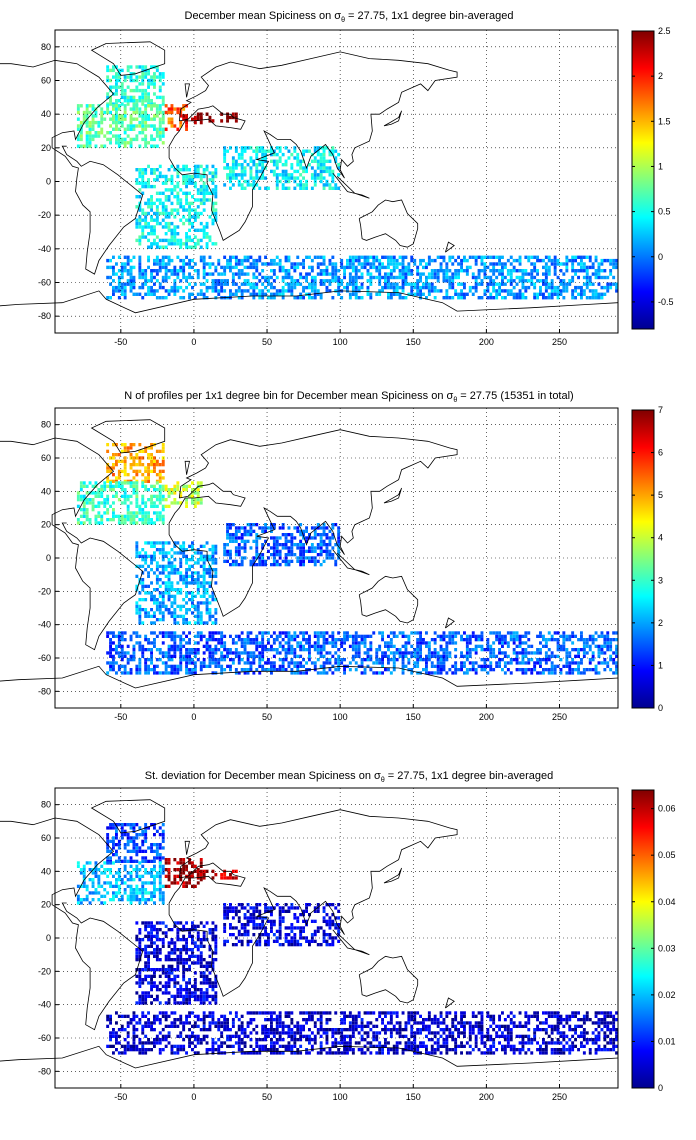 This screenshot has height=1140, width=696. What do you see at coordinates (388, 599) in the screenshot?
I see `coastline` at bounding box center [388, 599].